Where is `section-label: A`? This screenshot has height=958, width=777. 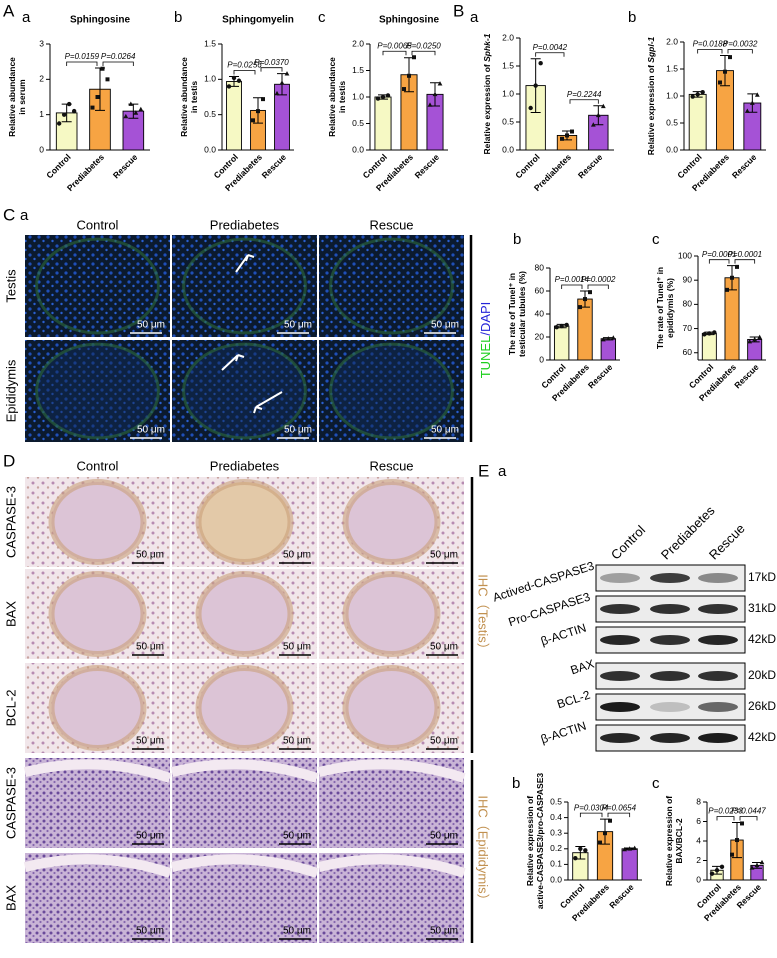 section-label: A is located at coordinates (9, 10).